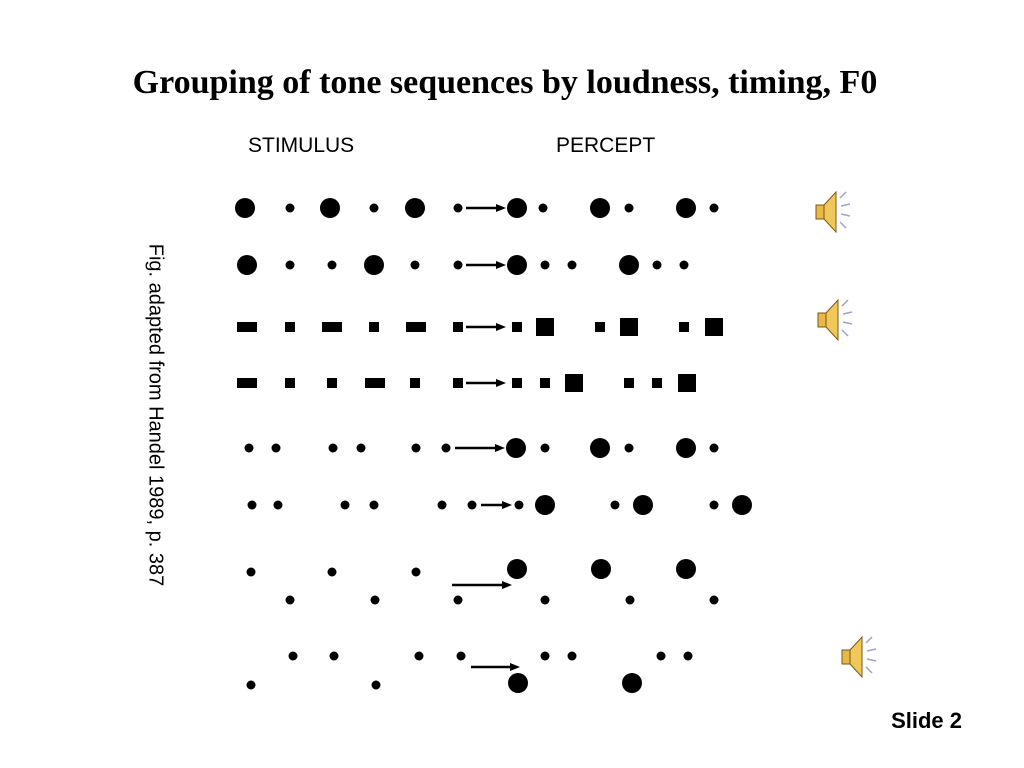 The width and height of the screenshot is (1024, 768). Describe the element at coordinates (301, 145) in the screenshot. I see `stimulus-label: STIMULUS` at that location.